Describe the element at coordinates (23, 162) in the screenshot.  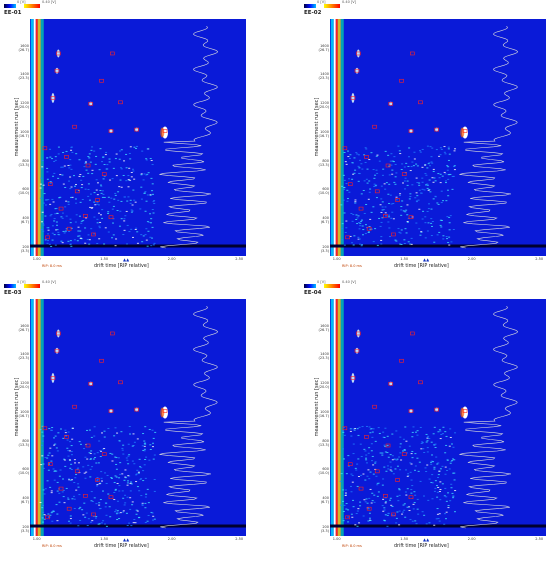
I see `y-tick-label: 800 (13.3)` at that location.